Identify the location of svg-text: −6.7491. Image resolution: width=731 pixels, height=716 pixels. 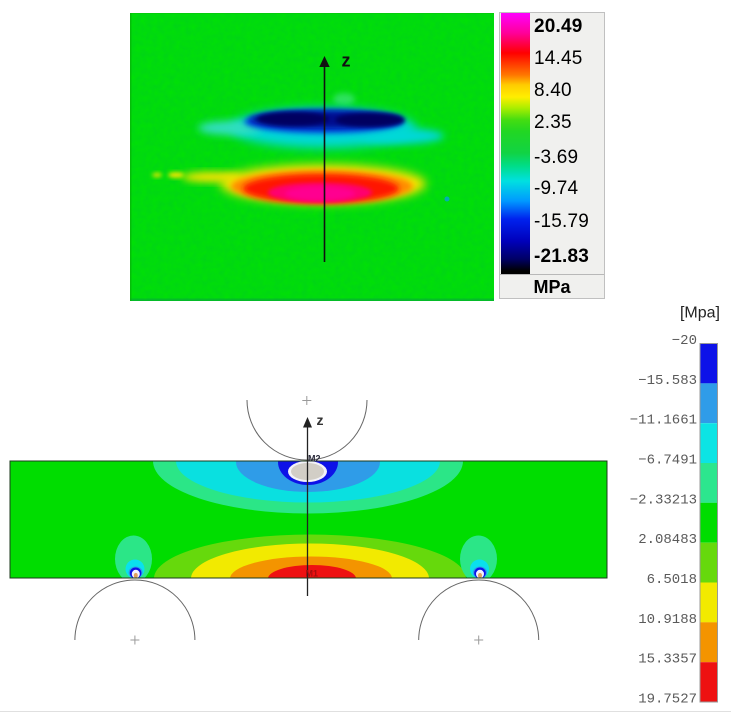
(667, 461).